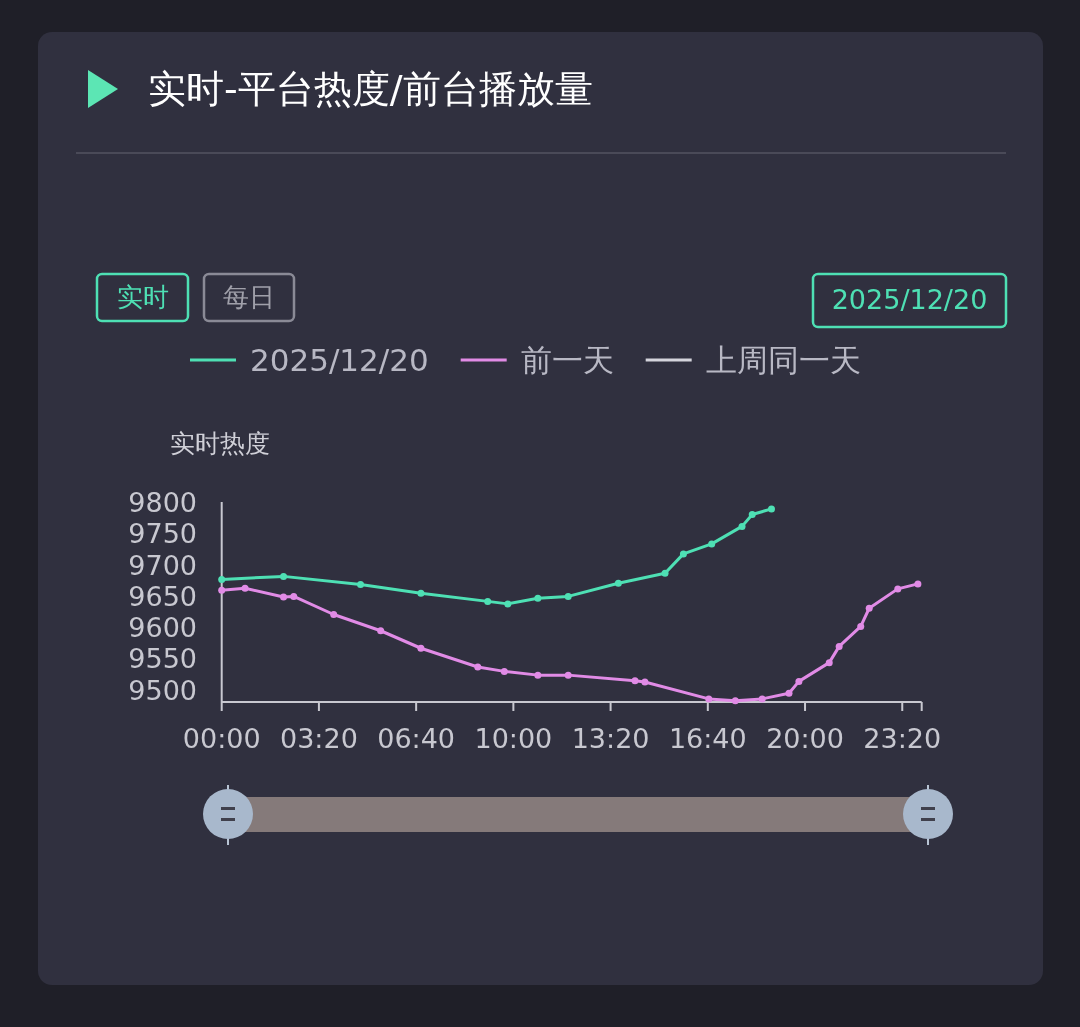 Image resolution: width=1080 pixels, height=1027 pixels. Describe the element at coordinates (162, 565) in the screenshot. I see `y-tick-label: 9700` at that location.